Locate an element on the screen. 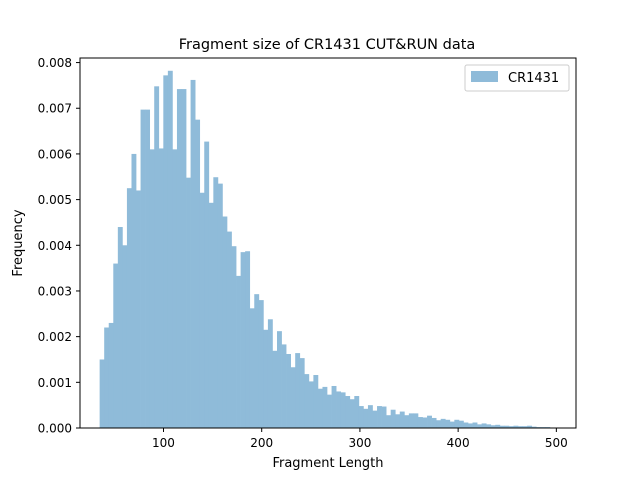 The image size is (640, 480). x-tick-label: 100 is located at coordinates (163, 443).